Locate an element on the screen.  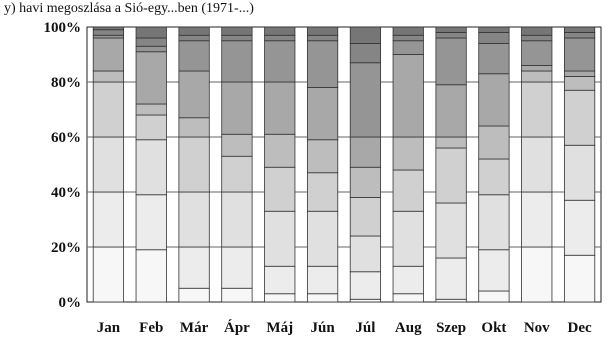
x-tick-label: Feb is located at coordinates (151, 328).